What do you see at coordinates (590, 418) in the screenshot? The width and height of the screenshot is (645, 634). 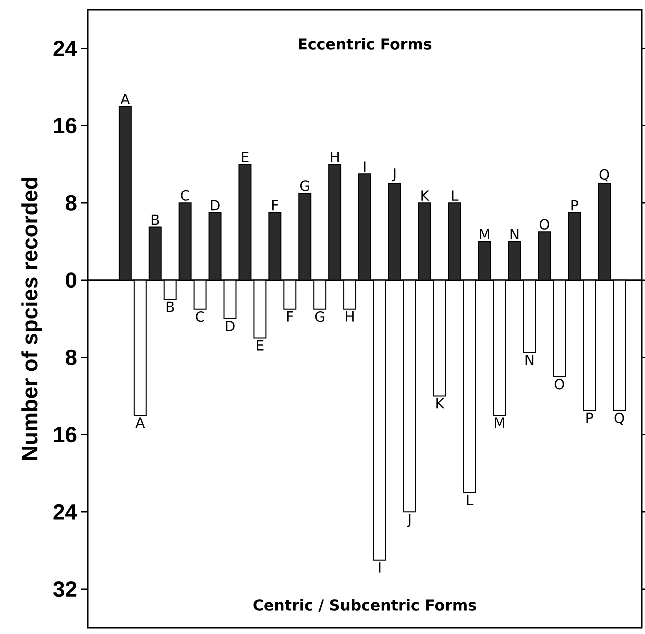 I see `category-label: P` at bounding box center [590, 418].